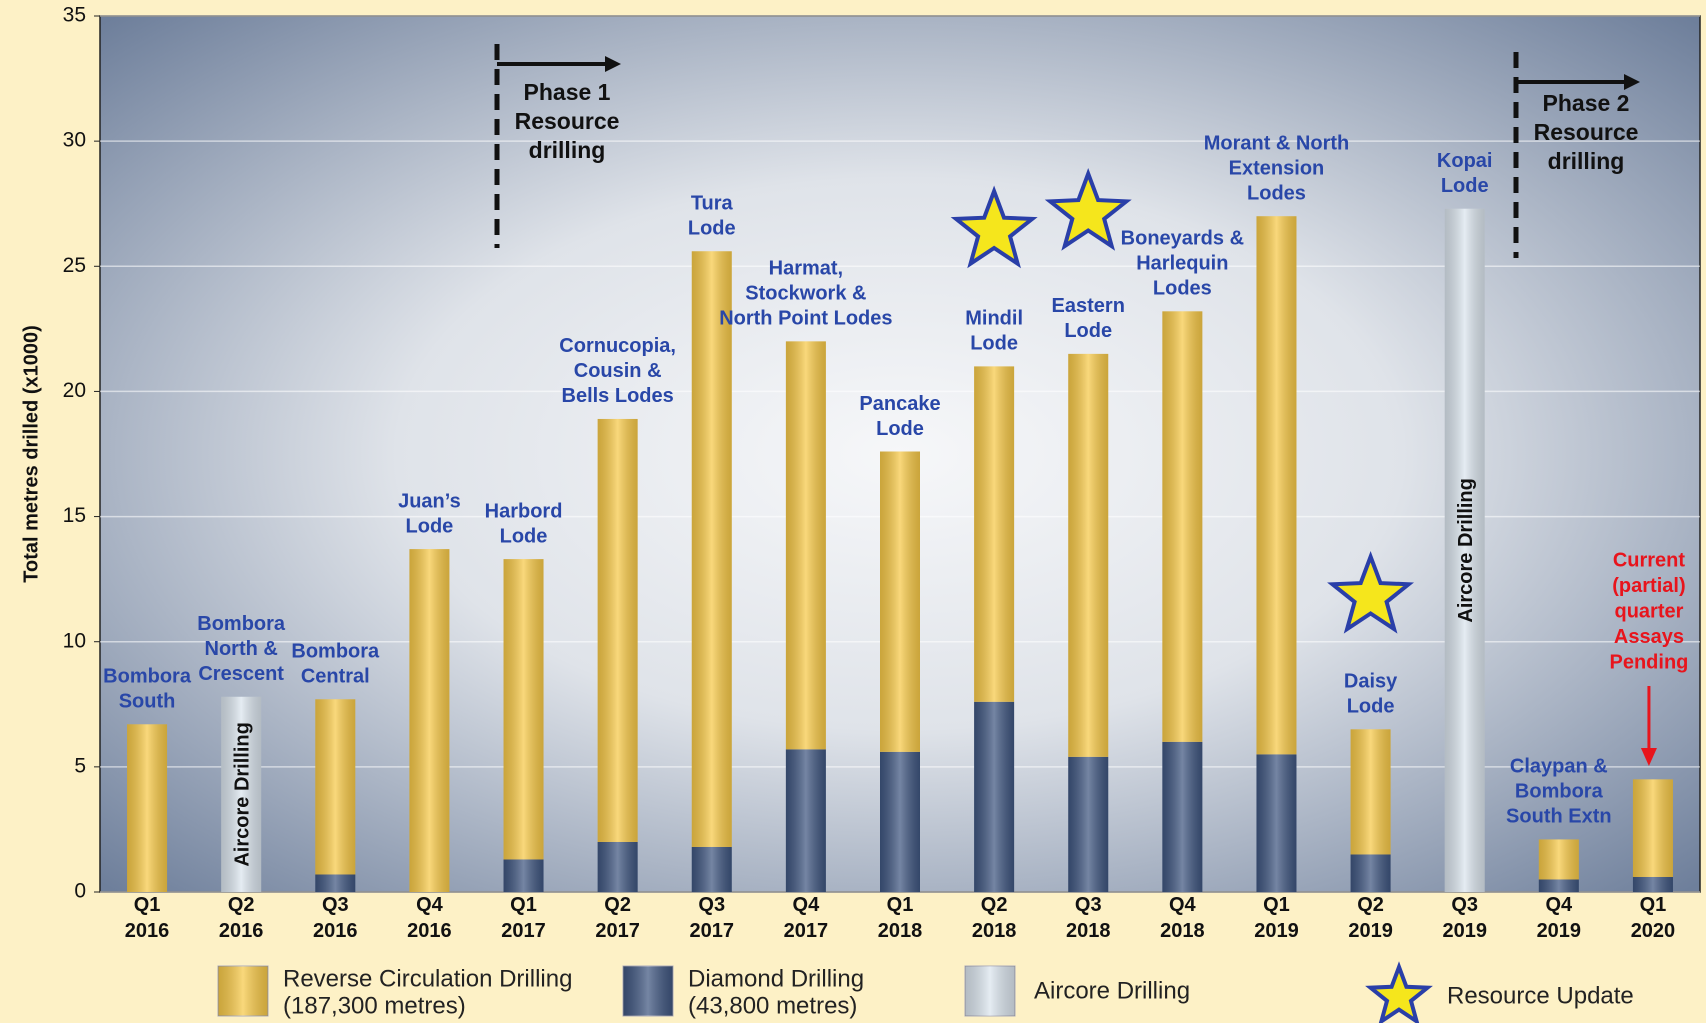 Image resolution: width=1706 pixels, height=1023 pixels. Describe the element at coordinates (712, 918) in the screenshot. I see `x-tick-label: Q3 2017` at that location.